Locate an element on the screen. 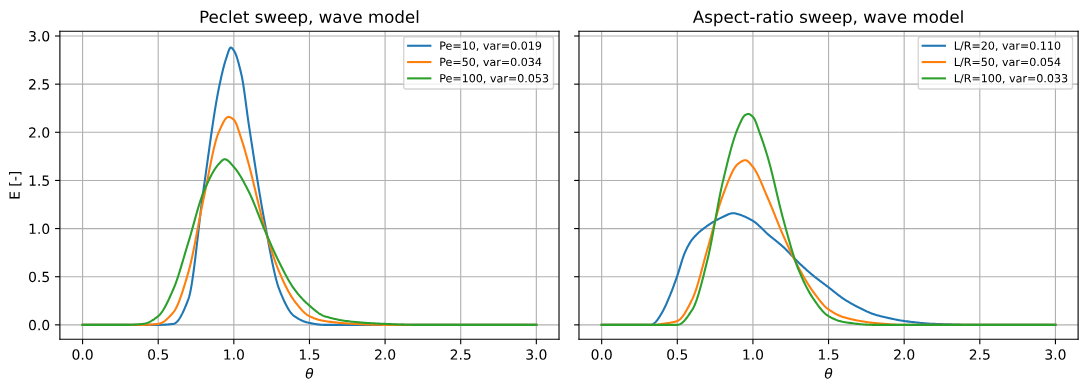  legend-label: L/R=50, var=0.054 is located at coordinates (1007, 62).